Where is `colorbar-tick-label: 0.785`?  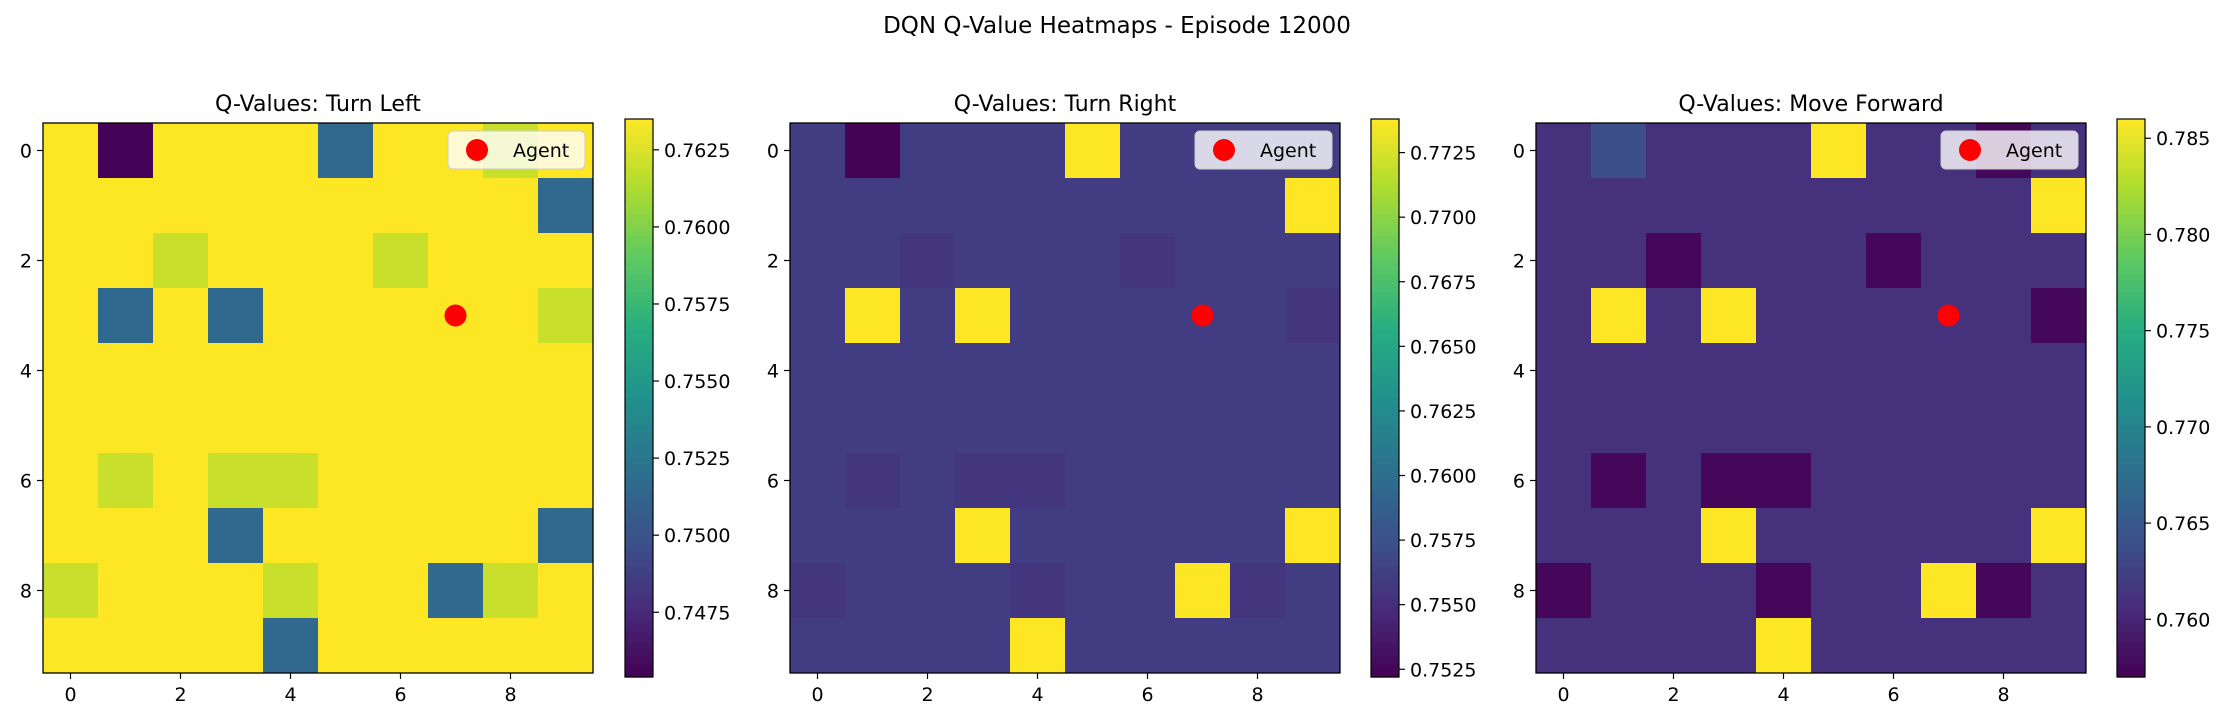
colorbar-tick-label: 0.785 is located at coordinates (2183, 139).